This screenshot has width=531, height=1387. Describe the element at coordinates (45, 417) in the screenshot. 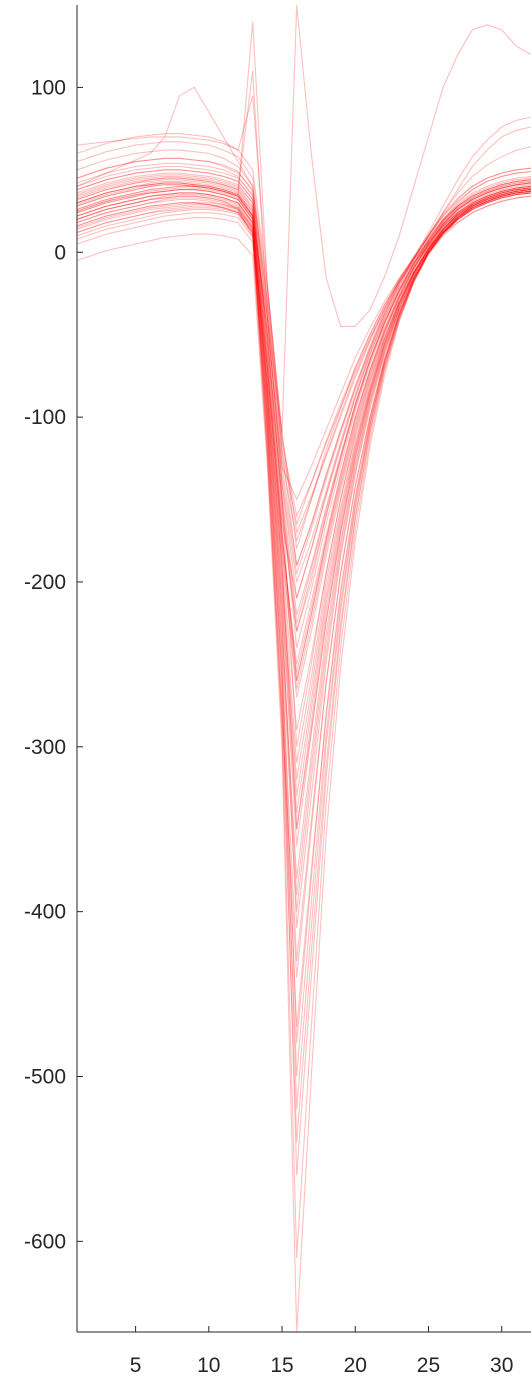

I see `y-tick-label: -100` at that location.